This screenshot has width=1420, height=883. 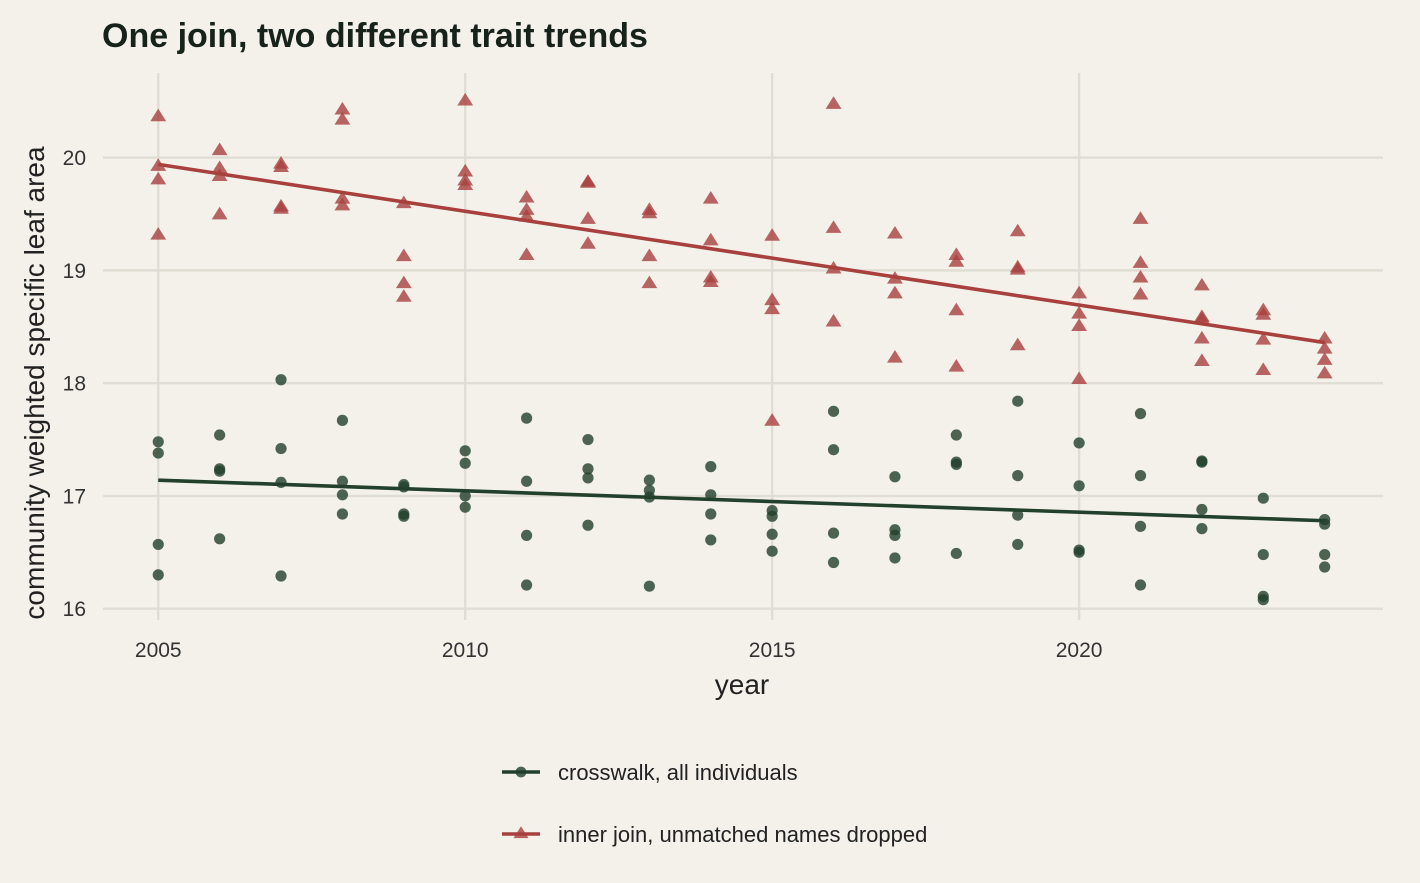 I want to click on y-axis-label: community weighted specific leaf area, so click(x=34, y=383).